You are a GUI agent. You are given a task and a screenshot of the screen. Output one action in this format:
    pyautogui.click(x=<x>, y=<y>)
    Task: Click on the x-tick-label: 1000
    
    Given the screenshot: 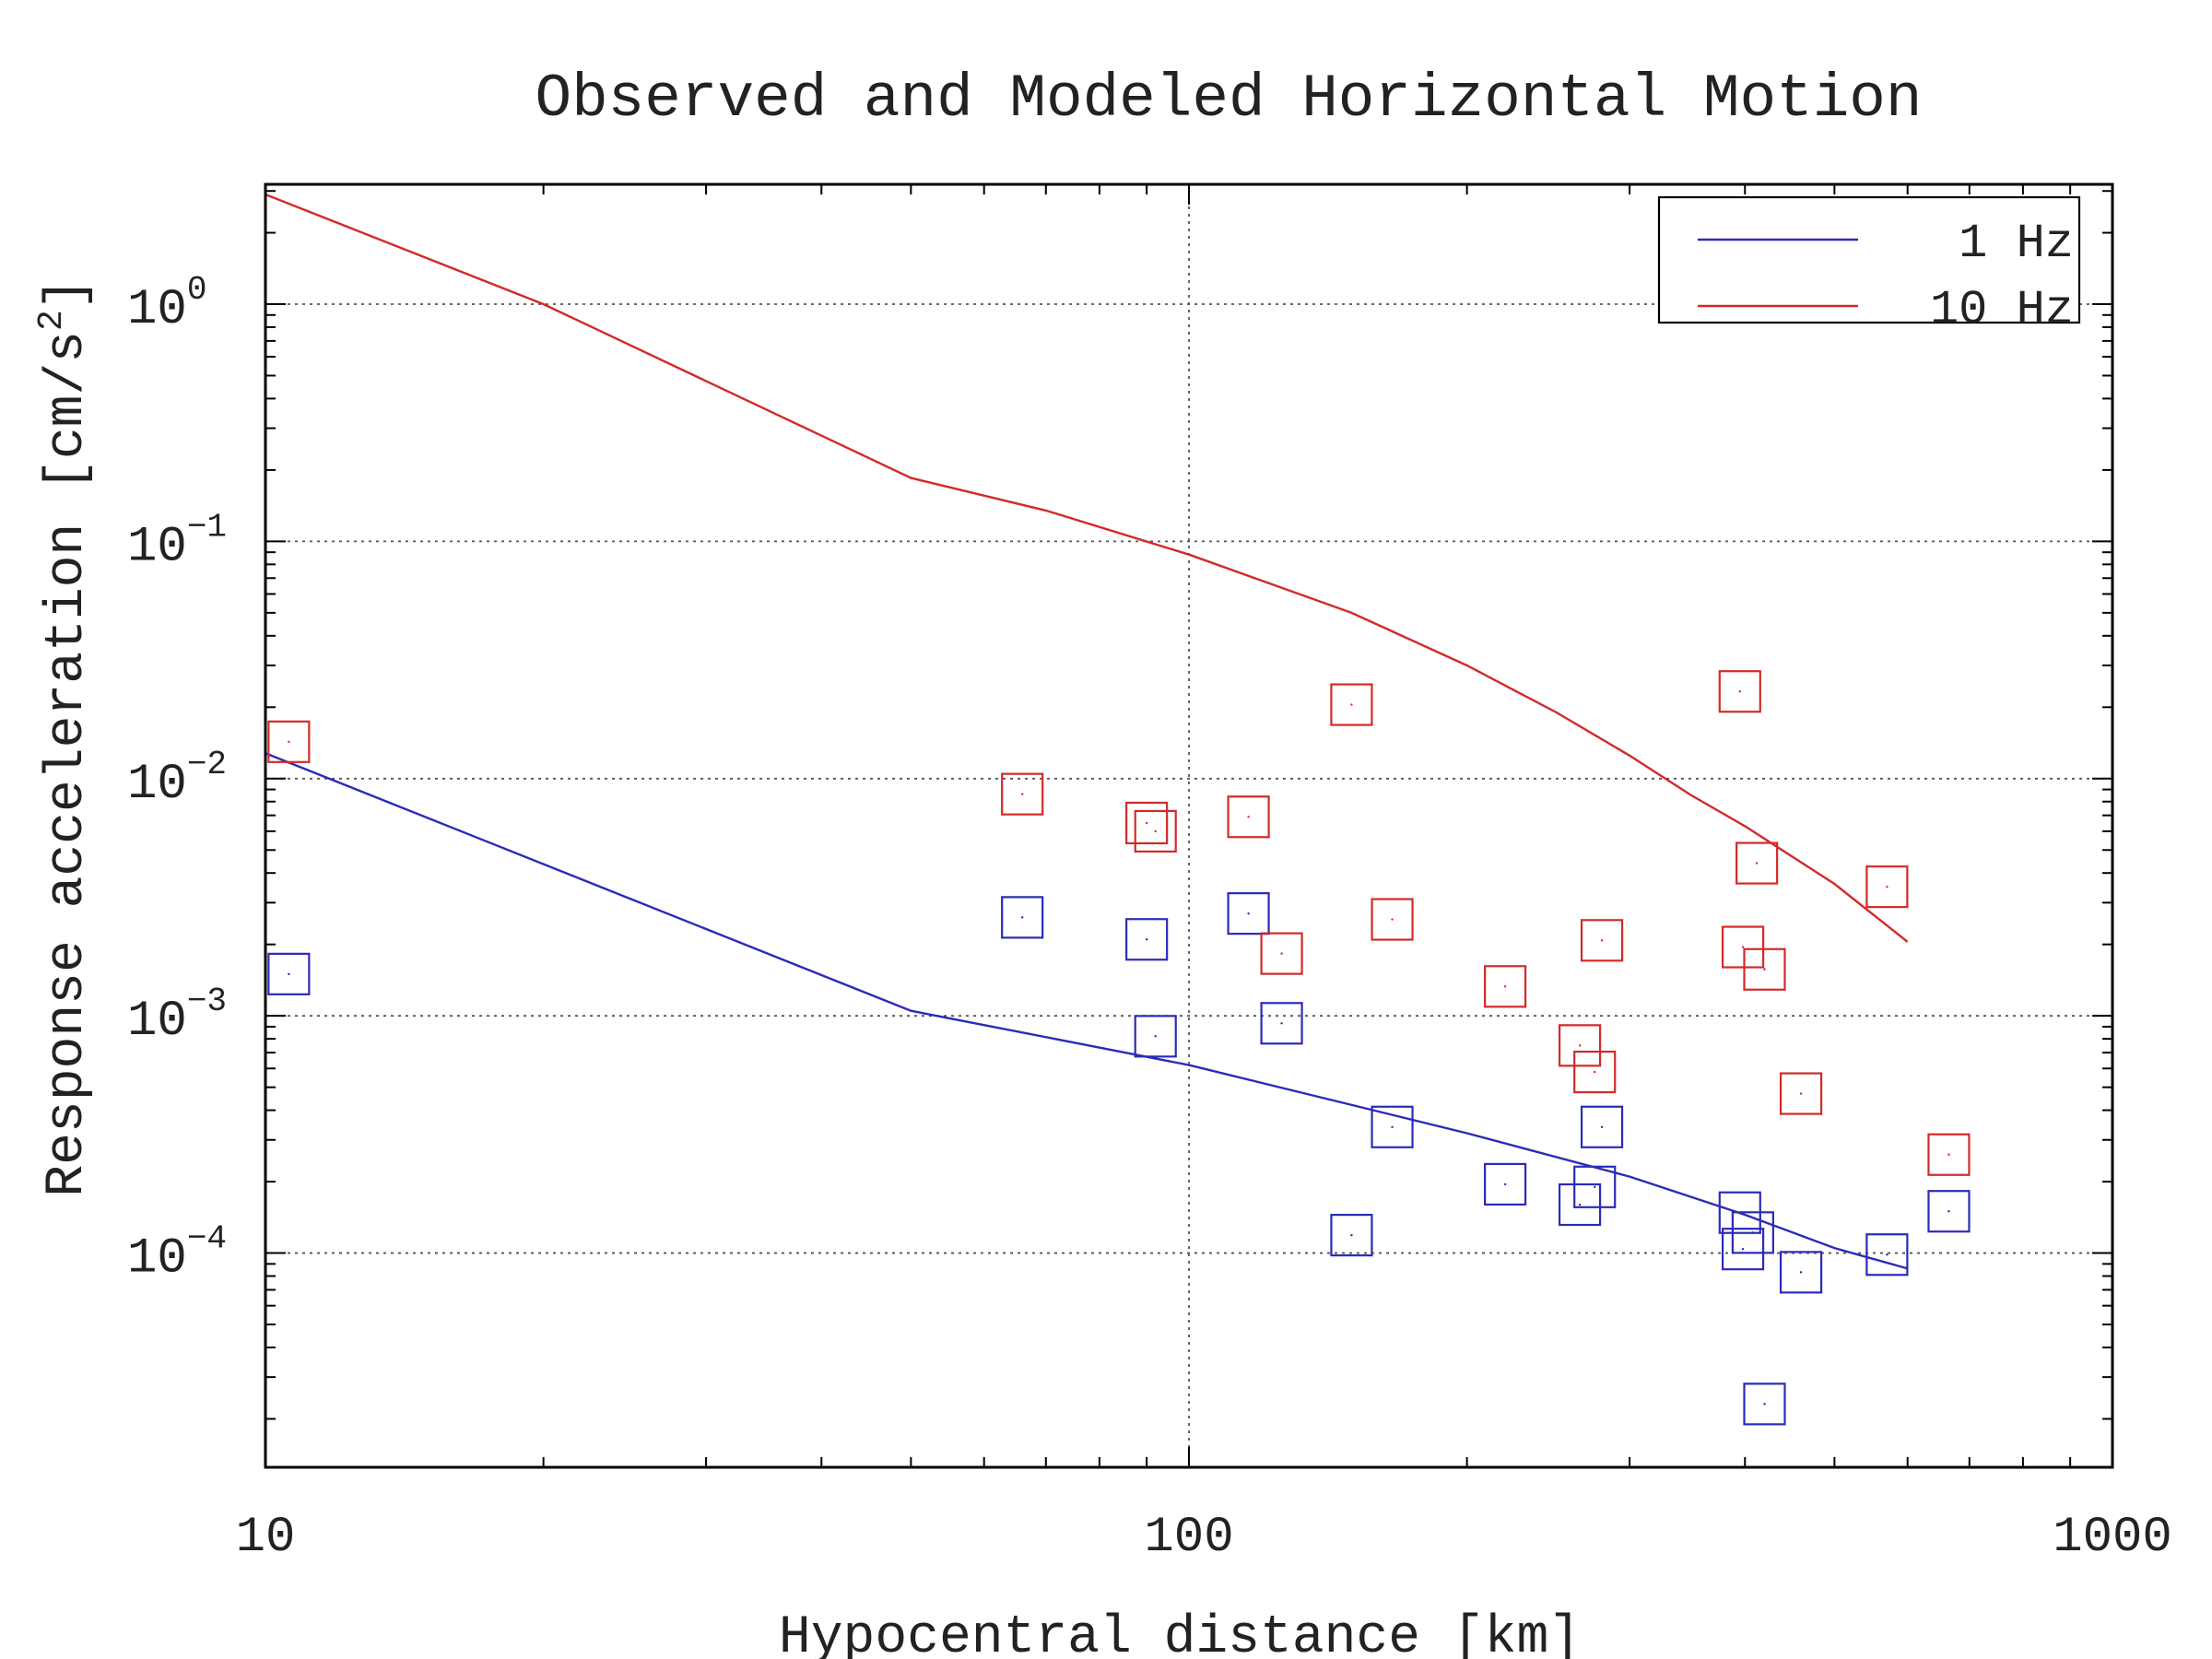 What is the action you would take?
    pyautogui.click(x=2112, y=1538)
    